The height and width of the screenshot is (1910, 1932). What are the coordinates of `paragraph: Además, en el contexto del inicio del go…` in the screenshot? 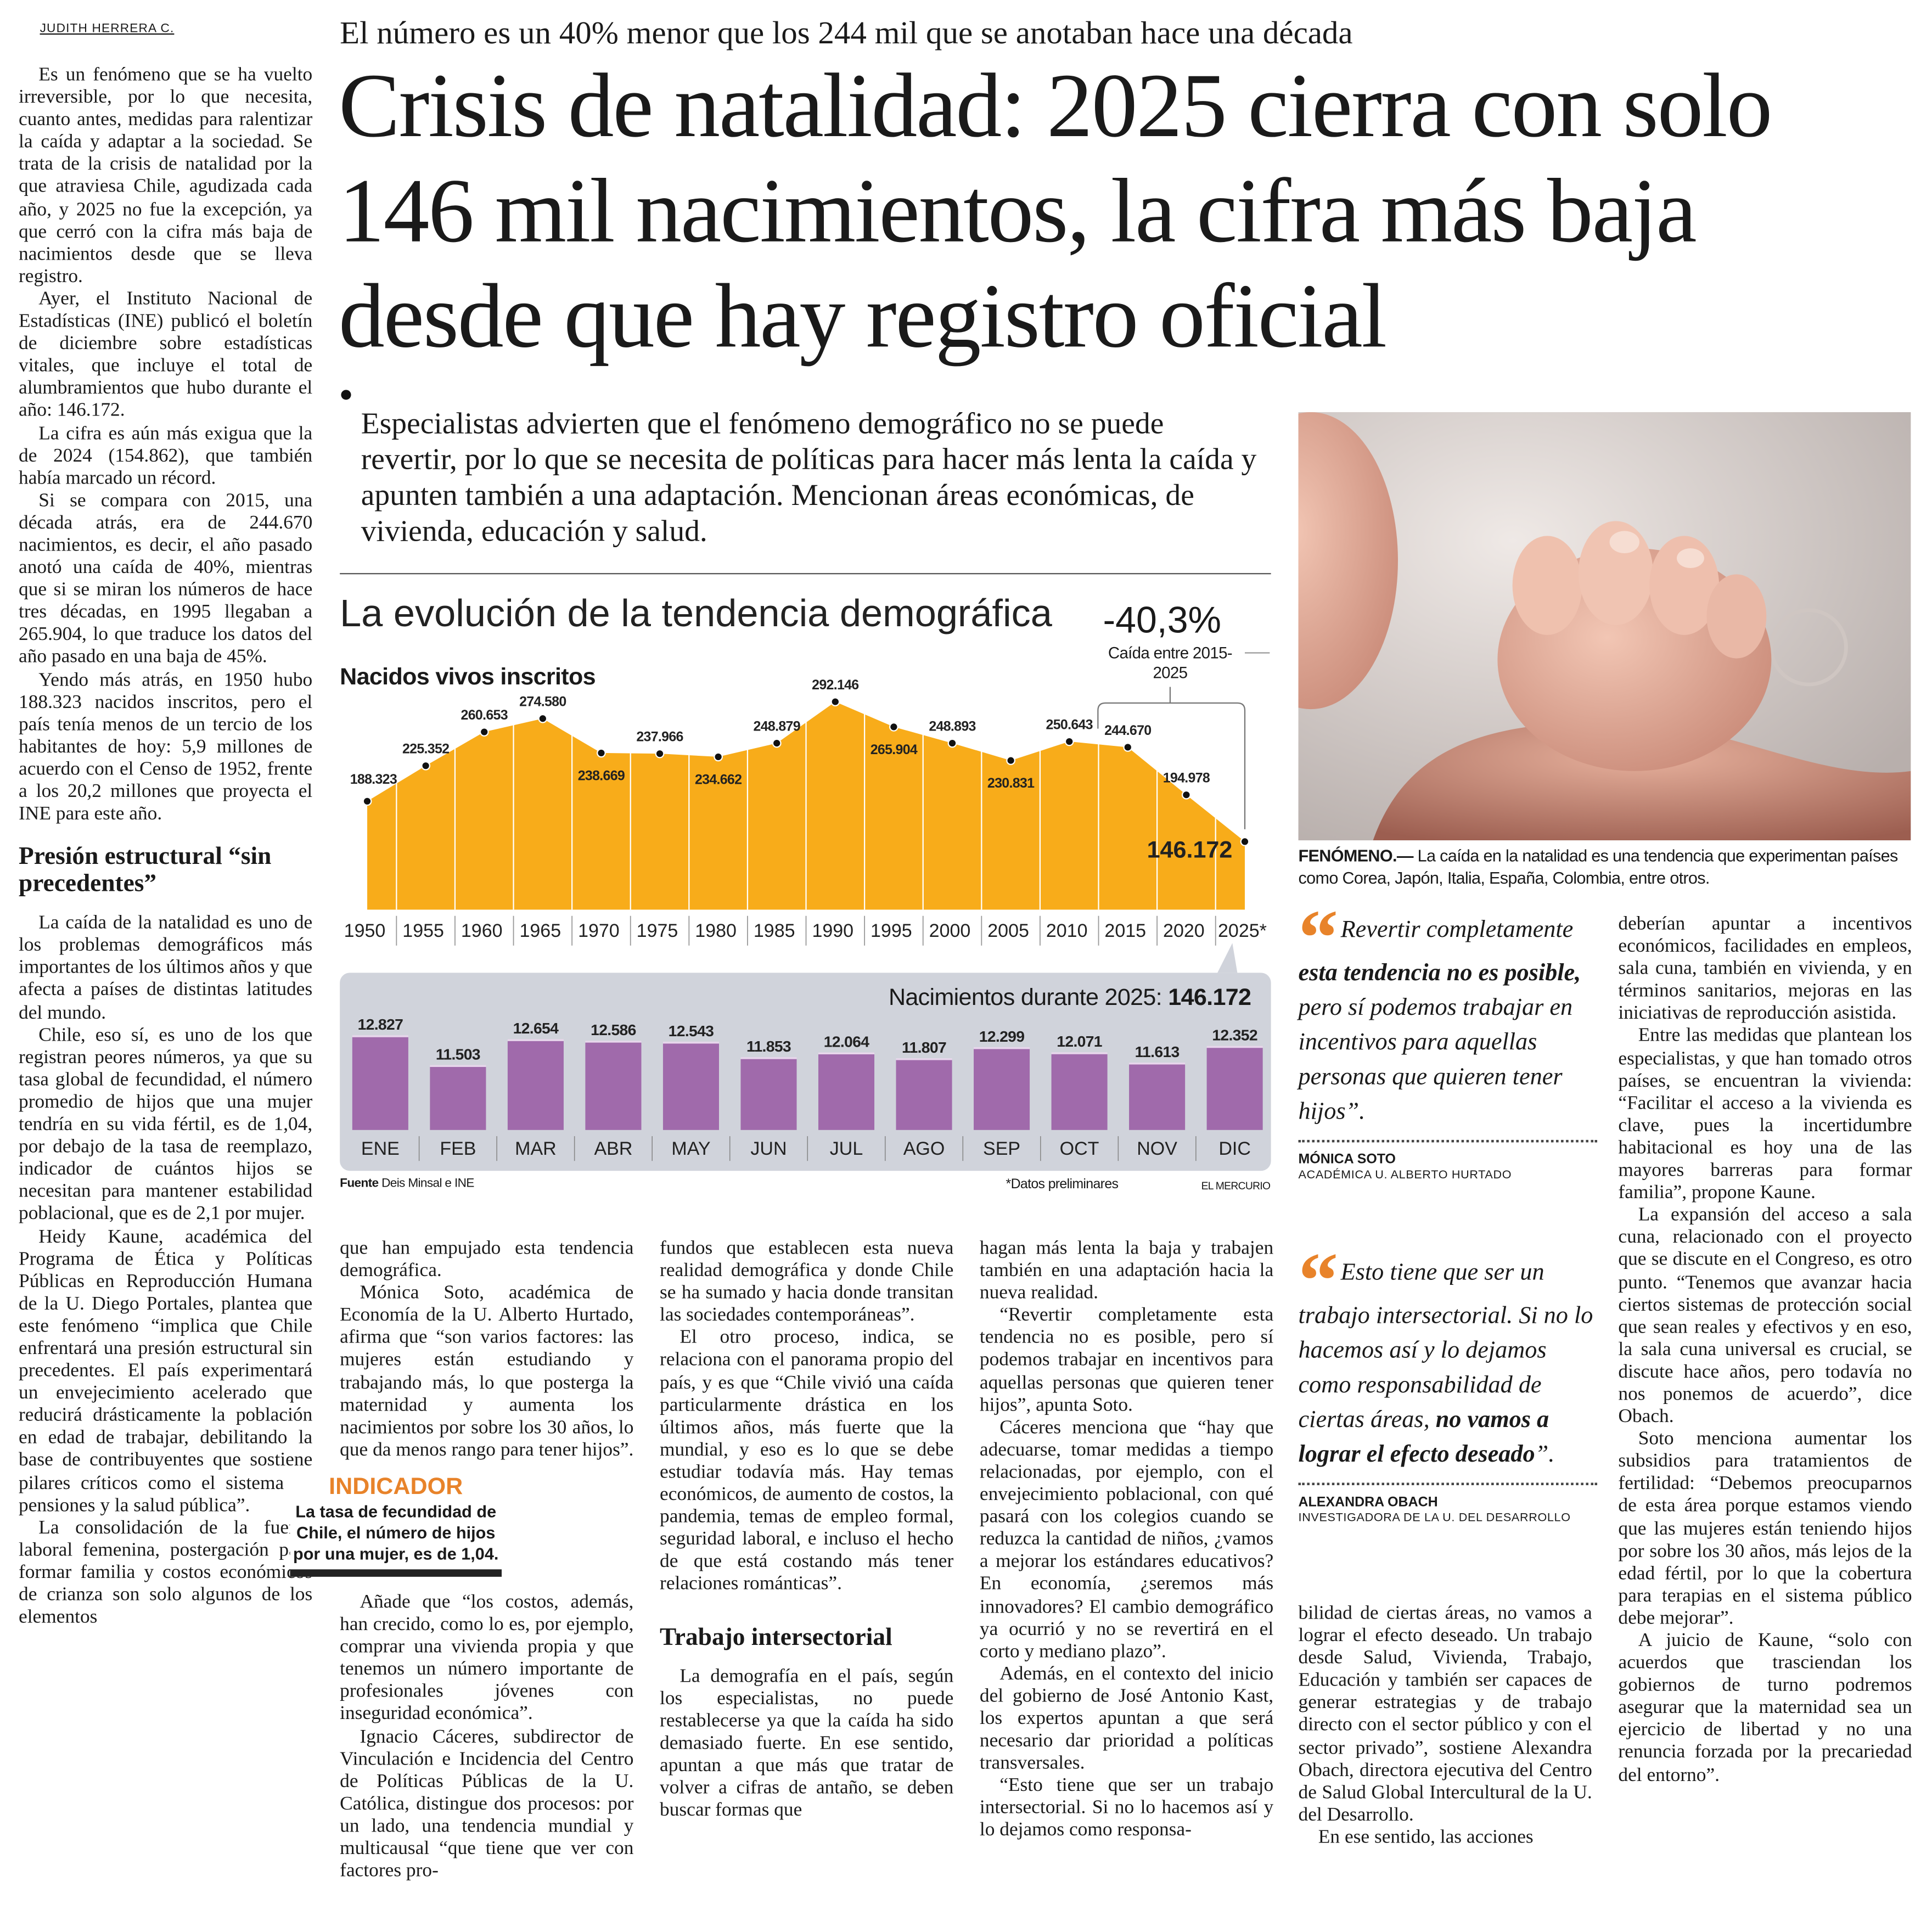 It's located at (1126, 1718).